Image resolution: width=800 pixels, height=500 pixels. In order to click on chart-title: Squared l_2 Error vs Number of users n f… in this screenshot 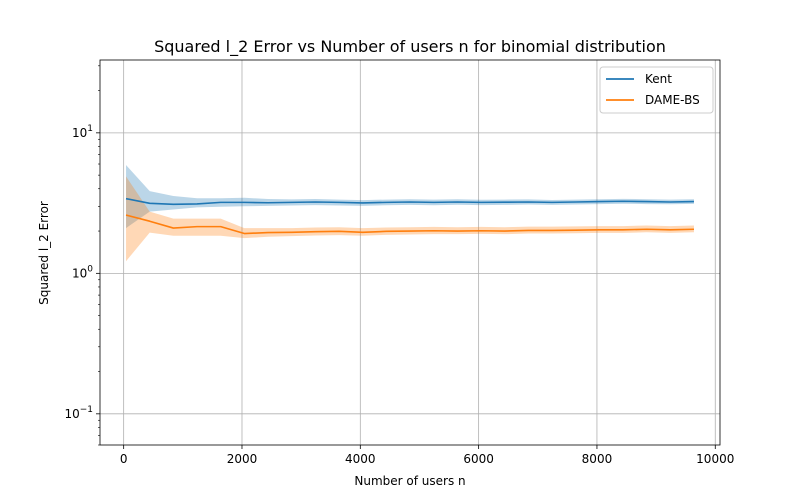, I will do `click(410, 47)`.